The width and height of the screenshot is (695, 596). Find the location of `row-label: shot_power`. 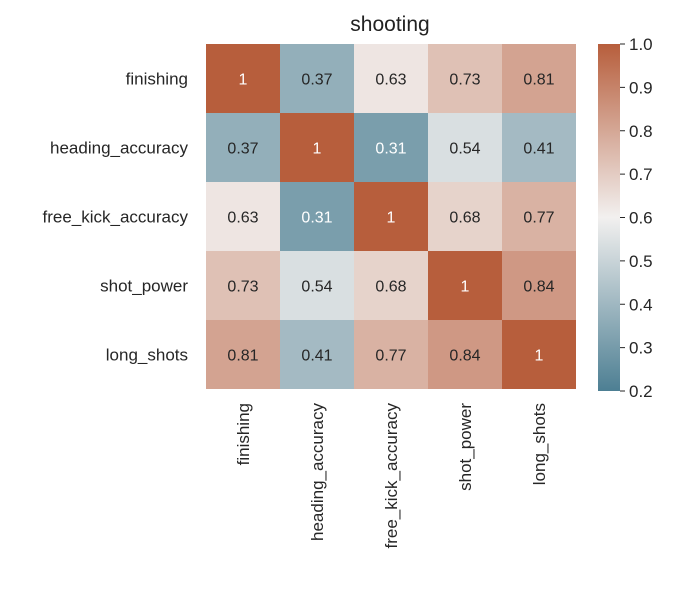

row-label: shot_power is located at coordinates (144, 286).